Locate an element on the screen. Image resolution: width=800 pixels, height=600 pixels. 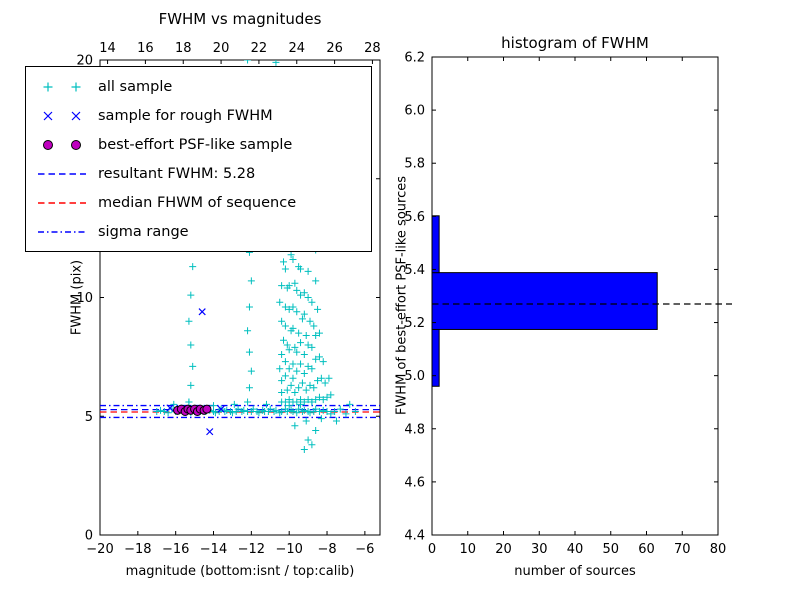
svg-text: 80 is located at coordinates (718, 549).